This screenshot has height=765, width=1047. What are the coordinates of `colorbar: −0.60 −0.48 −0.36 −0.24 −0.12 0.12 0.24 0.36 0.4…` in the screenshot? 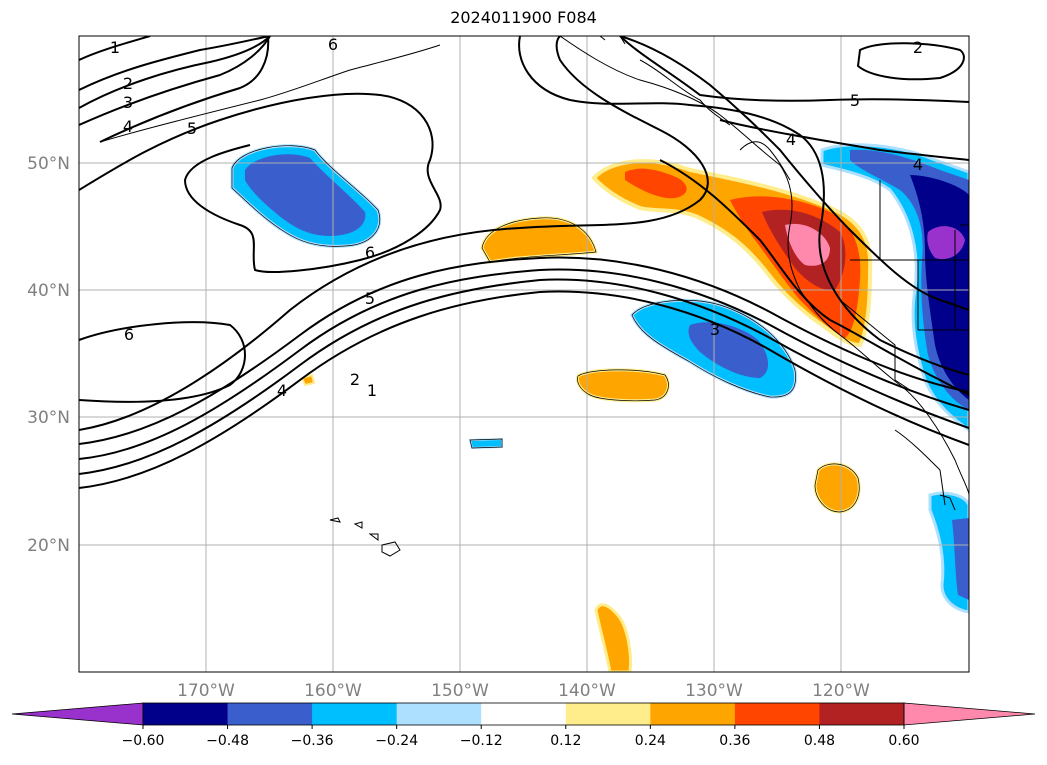 It's located at (523, 725).